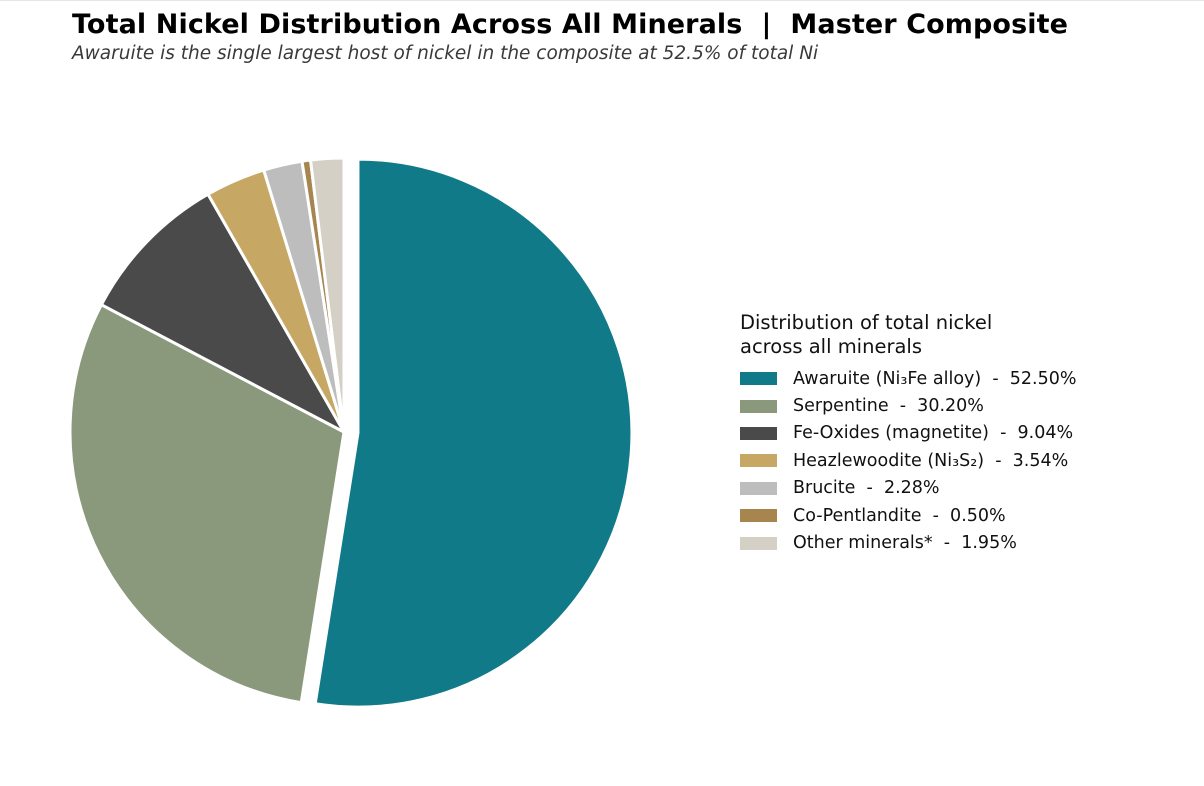 The width and height of the screenshot is (1204, 786). What do you see at coordinates (933, 433) in the screenshot?
I see `legend-label: Fe-Oxides (magnetite) - 9.04%` at bounding box center [933, 433].